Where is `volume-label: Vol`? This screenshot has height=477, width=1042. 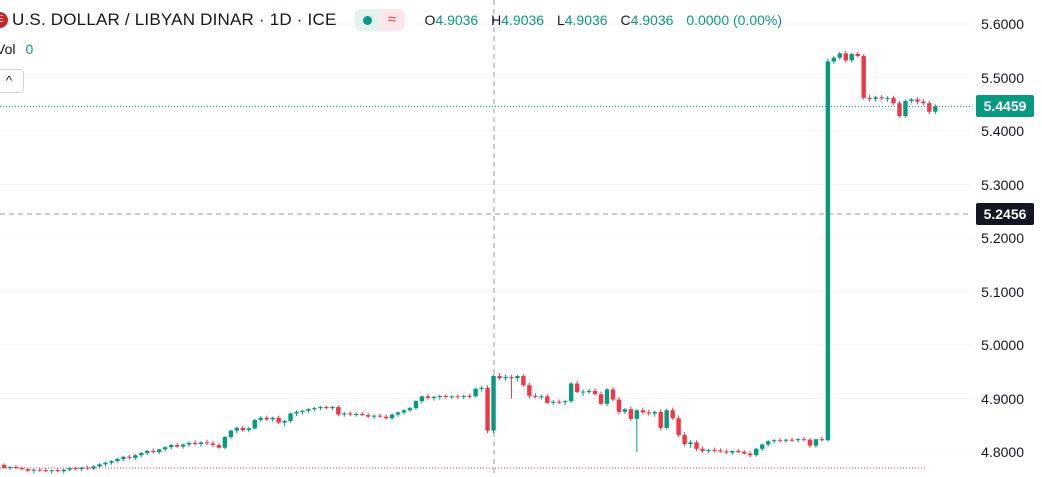 volume-label: Vol is located at coordinates (8, 49).